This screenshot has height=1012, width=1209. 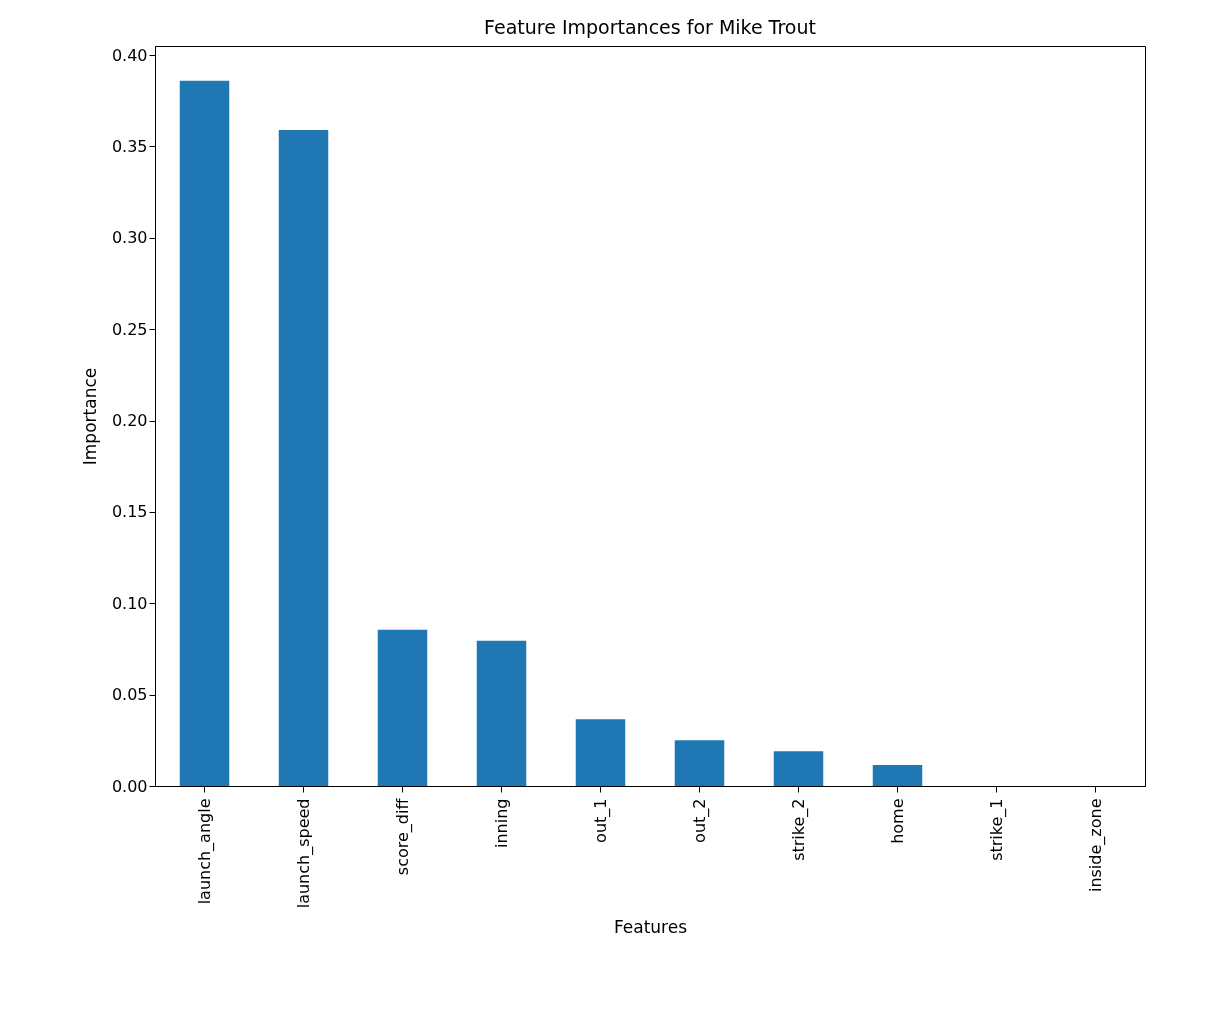 I want to click on x-tick-label: inside_zone, so click(x=1095, y=845).